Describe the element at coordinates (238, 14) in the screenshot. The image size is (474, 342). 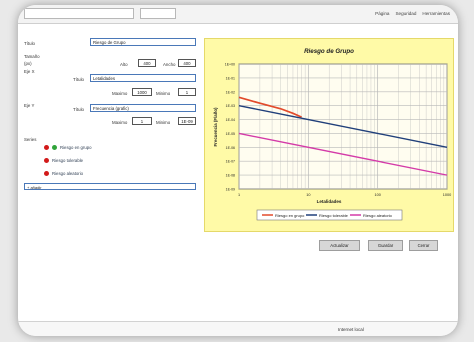
I see `browser-toolbar: Página Seguridad Herramientas` at that location.